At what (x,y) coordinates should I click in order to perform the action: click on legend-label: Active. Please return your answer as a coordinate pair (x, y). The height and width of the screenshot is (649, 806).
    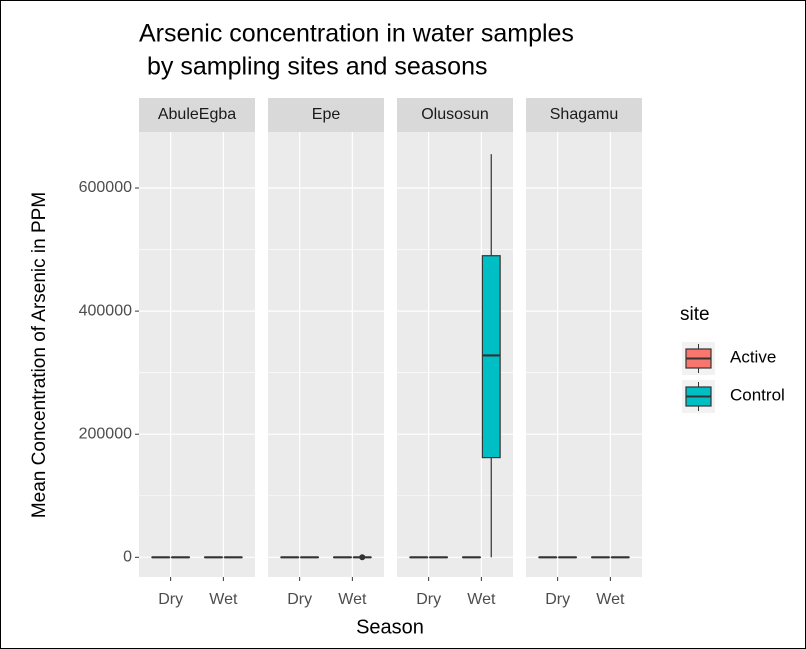
    Looking at the image, I should click on (753, 356).